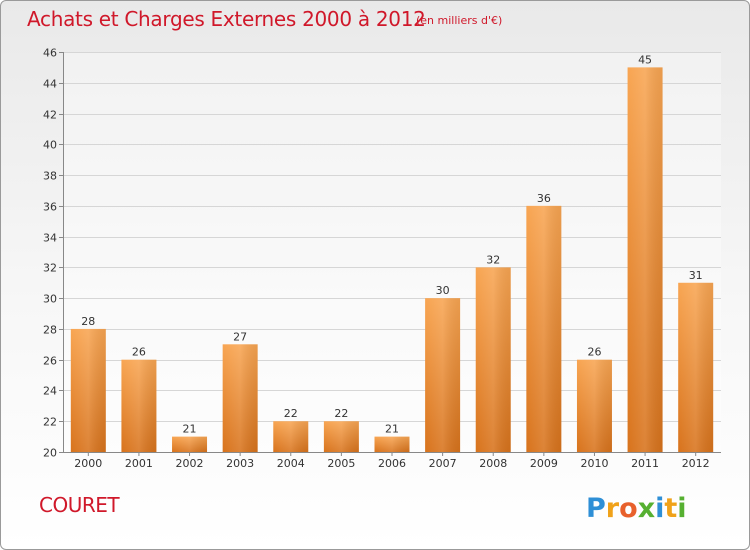  What do you see at coordinates (443, 463) in the screenshot?
I see `x-tick-label: 2007` at bounding box center [443, 463].